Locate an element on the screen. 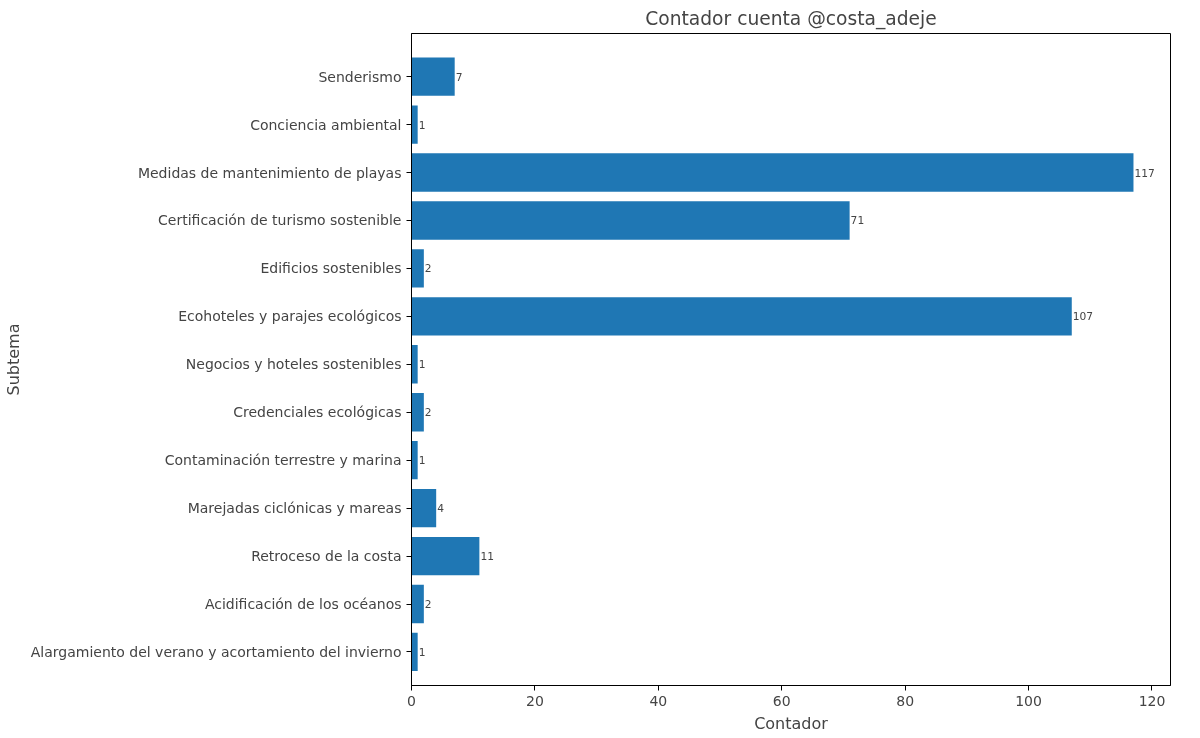  y-tick-label: Medidas de mantenimiento de playas is located at coordinates (269, 172).